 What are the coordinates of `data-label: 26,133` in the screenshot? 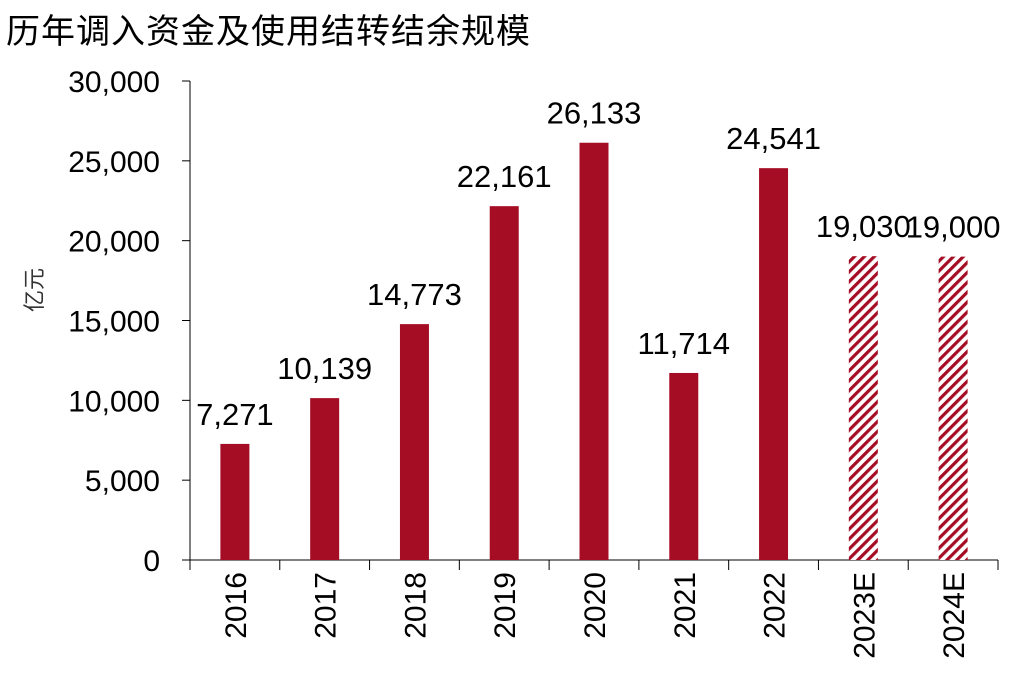 It's located at (594, 113).